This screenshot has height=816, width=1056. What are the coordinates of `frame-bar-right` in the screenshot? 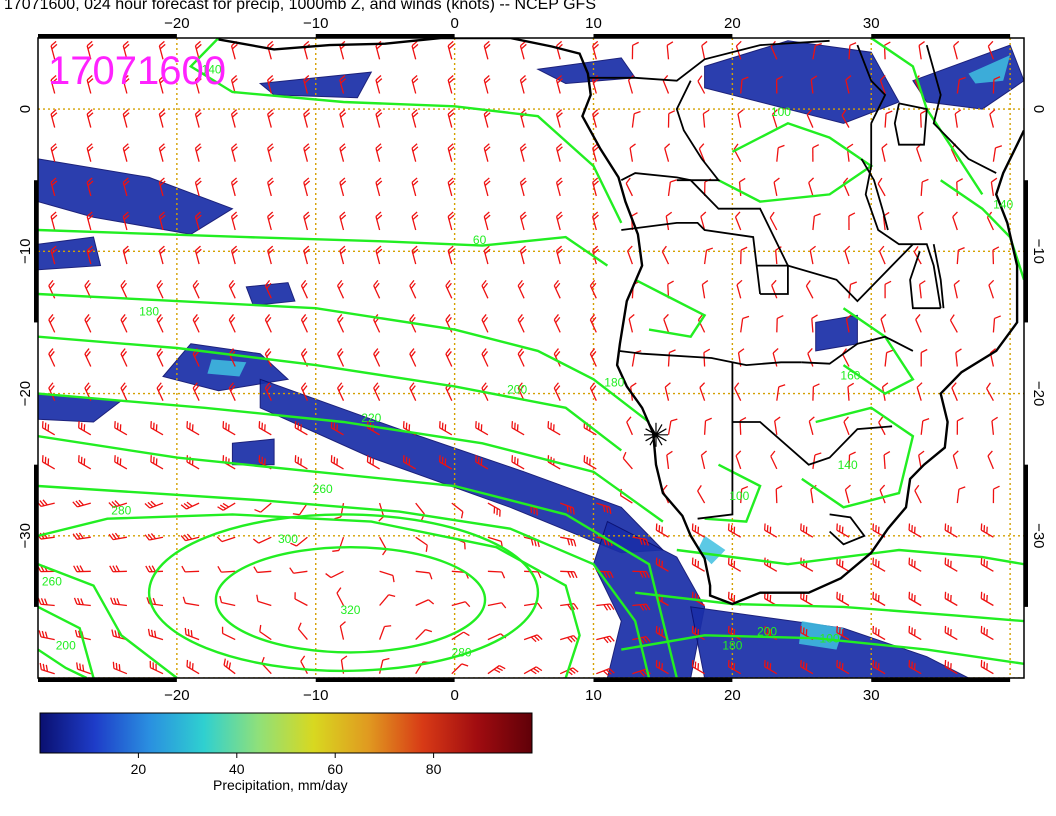 It's located at (1026, 535).